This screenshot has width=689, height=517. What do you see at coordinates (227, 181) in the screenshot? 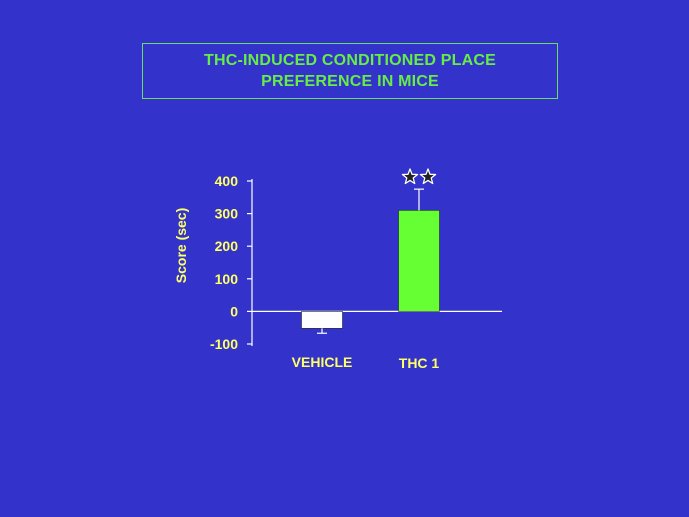
I see `y-tick-label: 400` at bounding box center [227, 181].